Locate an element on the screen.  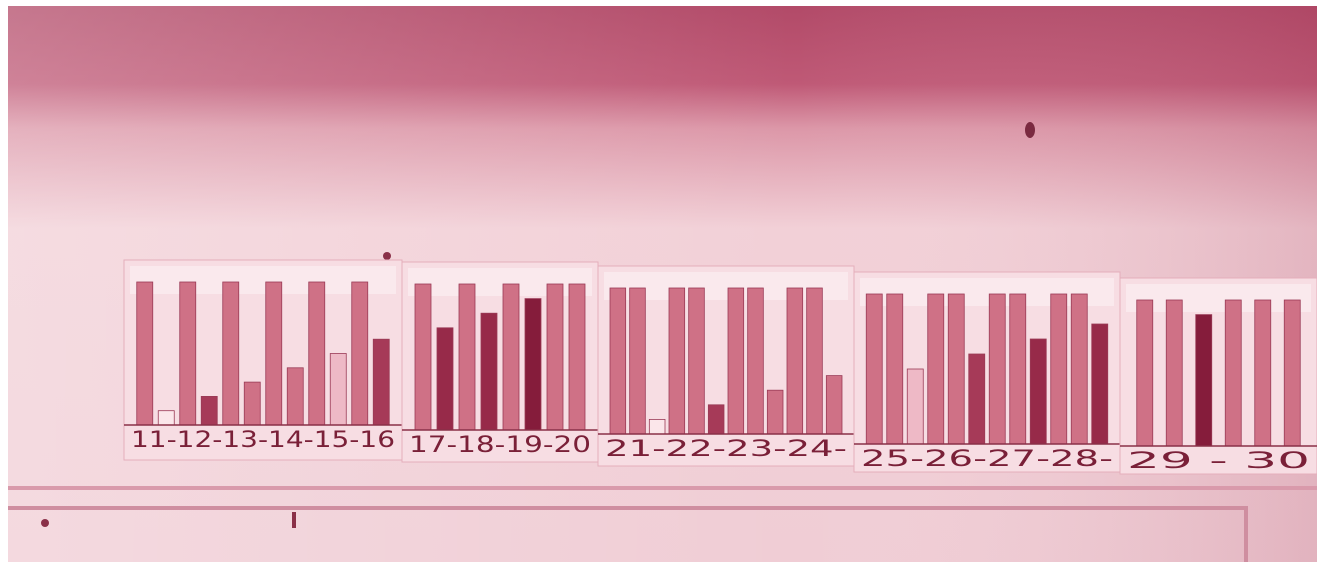
strip-label: 17-18-19-20 is located at coordinates (500, 445).